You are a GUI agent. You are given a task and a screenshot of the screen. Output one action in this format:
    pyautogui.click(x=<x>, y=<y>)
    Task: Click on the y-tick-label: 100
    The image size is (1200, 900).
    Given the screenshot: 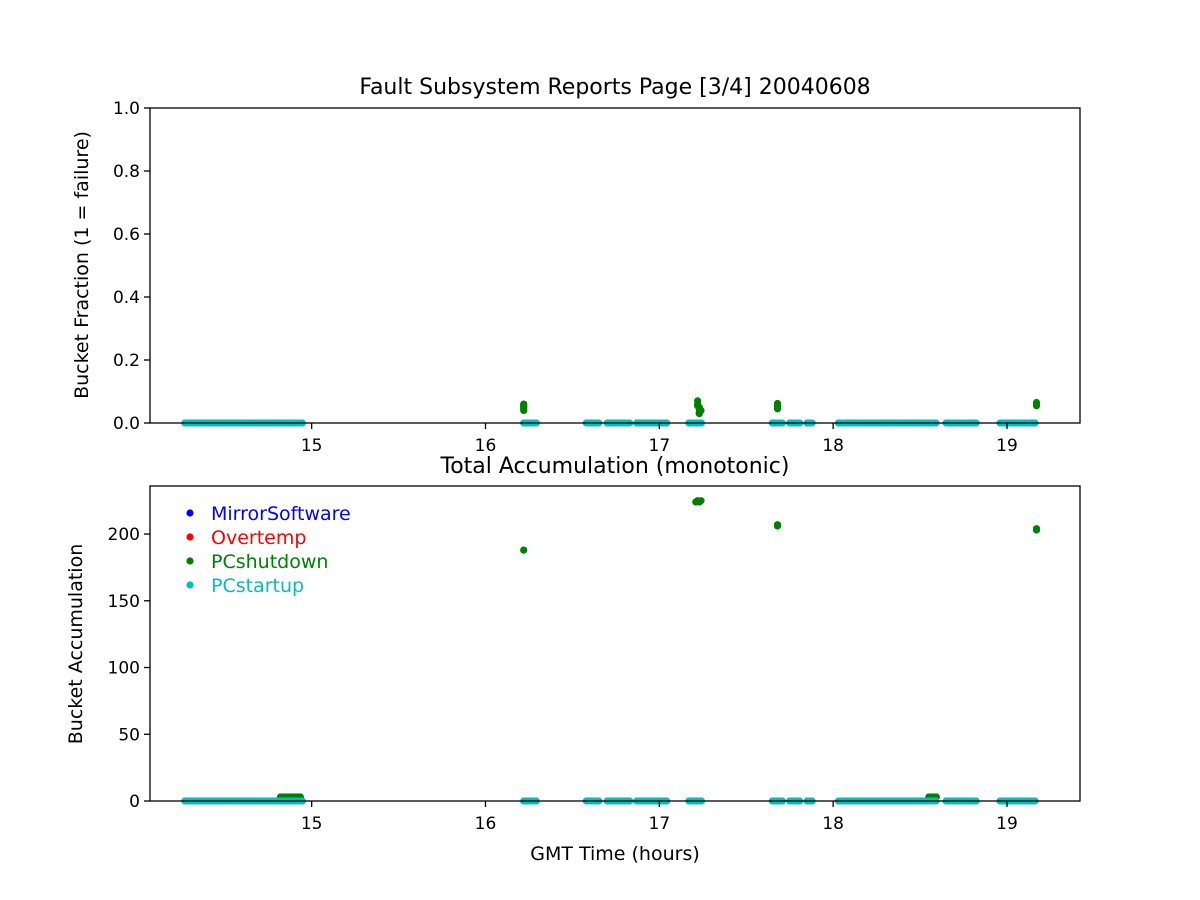 What is the action you would take?
    pyautogui.click(x=124, y=669)
    